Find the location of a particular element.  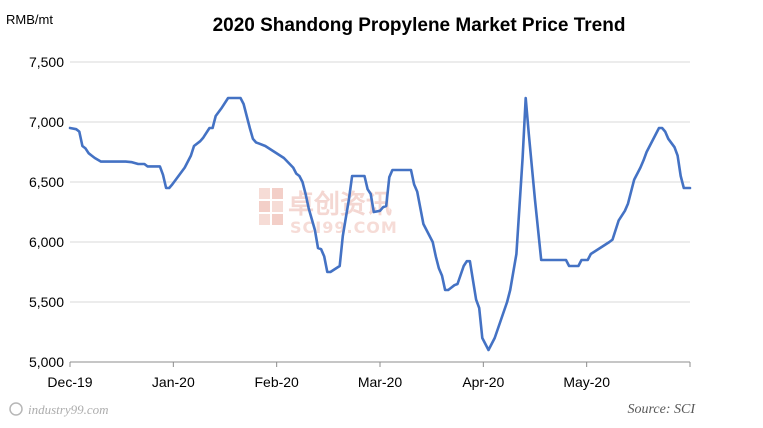

source-label: Source: SCI is located at coordinates (661, 409).